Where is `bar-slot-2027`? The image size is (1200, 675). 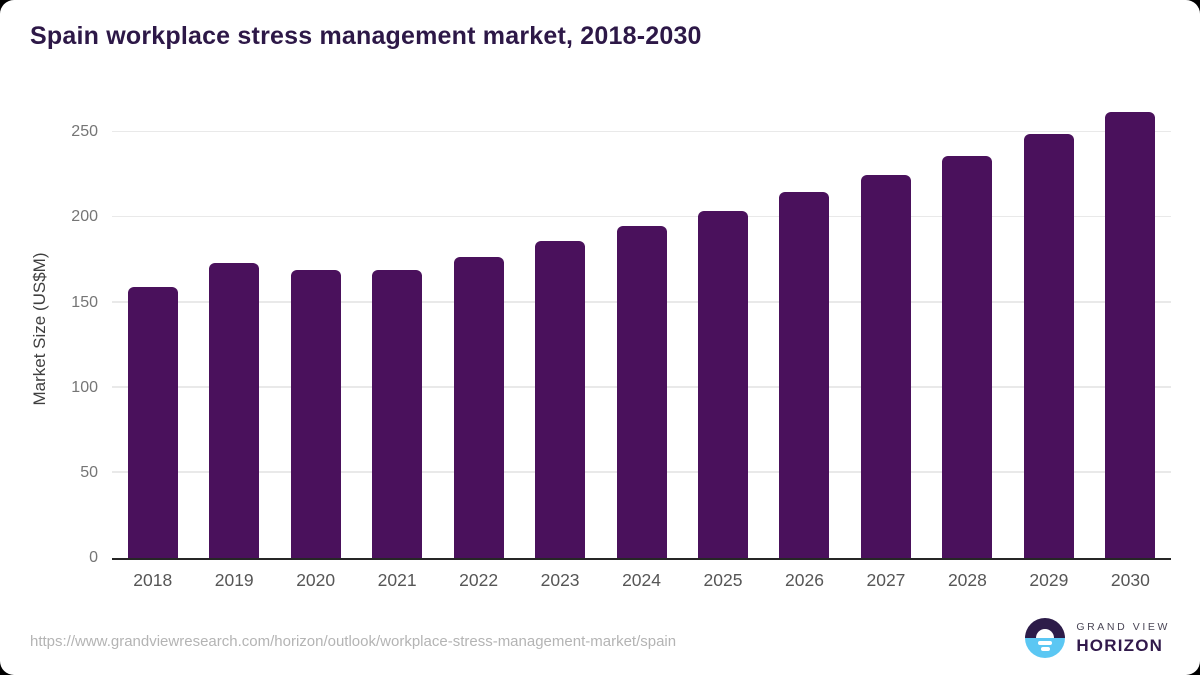
bar-slot-2027 is located at coordinates (885, 329).